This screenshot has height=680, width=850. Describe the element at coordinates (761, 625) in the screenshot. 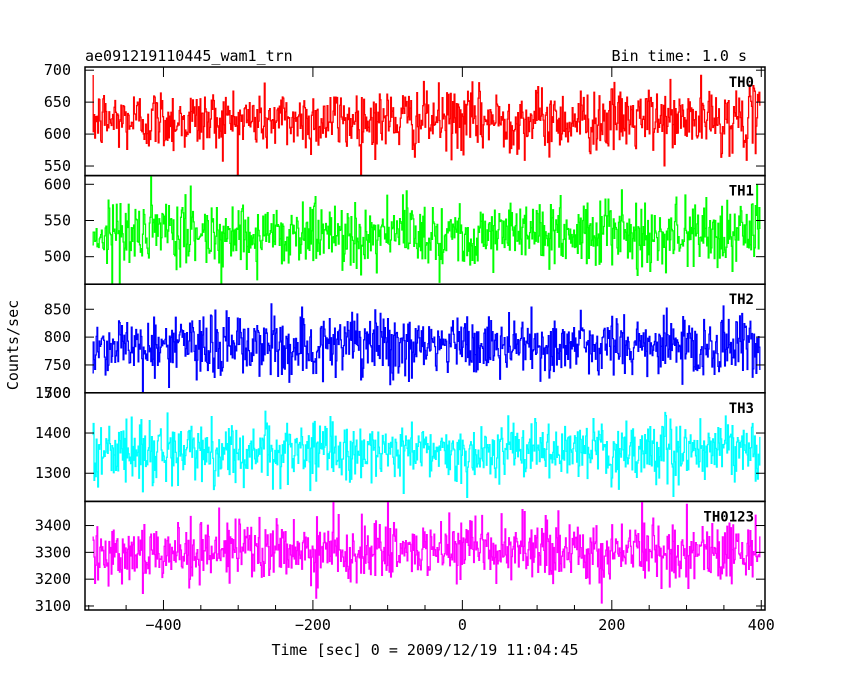

I see `x-tick-label: 400` at that location.